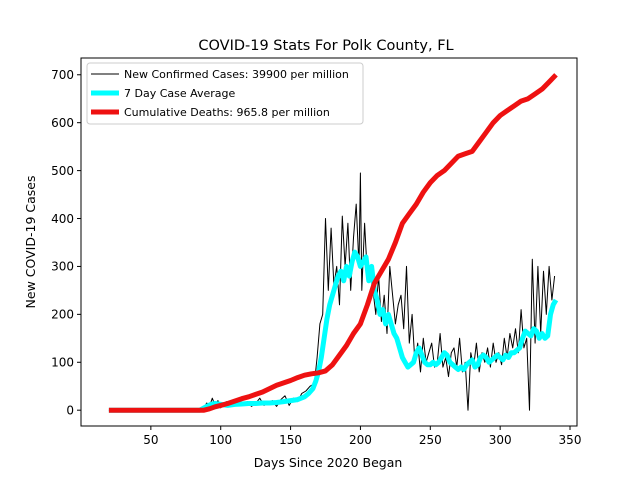  What do you see at coordinates (62, 363) in the screenshot?
I see `y-tick-label: 100` at bounding box center [62, 363].